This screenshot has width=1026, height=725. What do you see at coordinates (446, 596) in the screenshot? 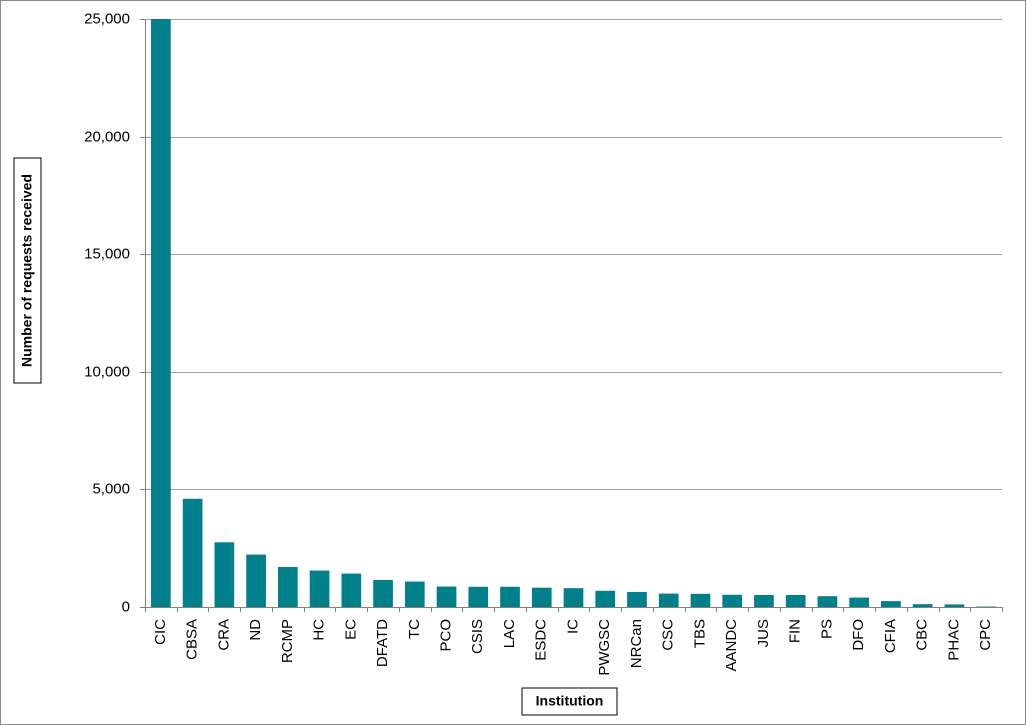
I see `bar-pco` at bounding box center [446, 596].